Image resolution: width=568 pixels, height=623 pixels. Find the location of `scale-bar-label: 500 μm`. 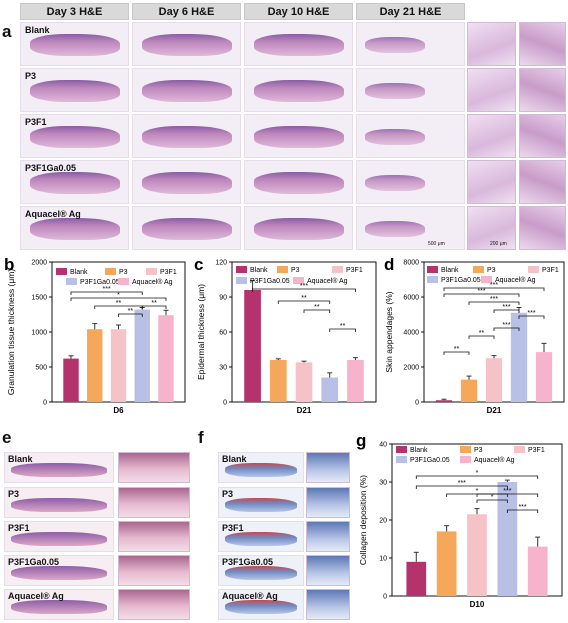

scale-bar-label: 500 μm is located at coordinates (436, 244).